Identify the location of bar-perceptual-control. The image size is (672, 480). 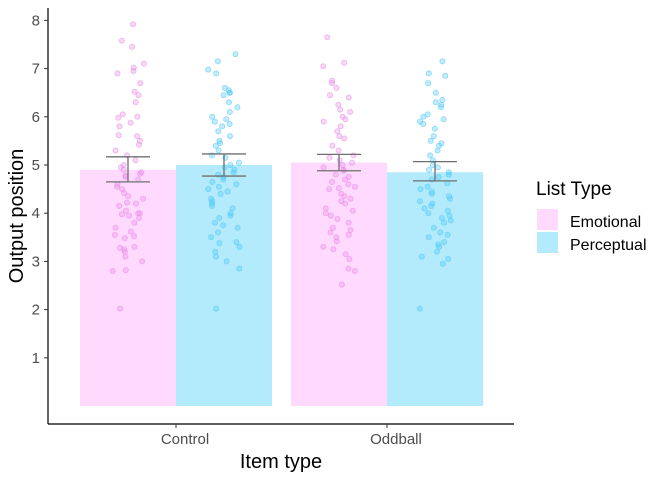
(224, 285).